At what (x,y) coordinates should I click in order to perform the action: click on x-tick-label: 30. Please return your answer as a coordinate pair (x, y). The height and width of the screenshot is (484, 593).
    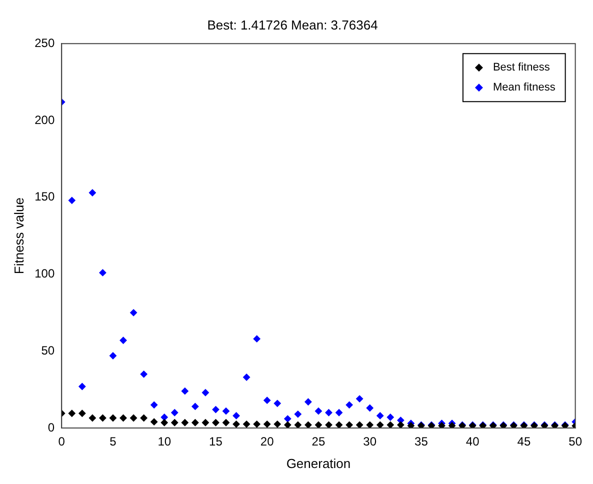
    Looking at the image, I should click on (370, 441).